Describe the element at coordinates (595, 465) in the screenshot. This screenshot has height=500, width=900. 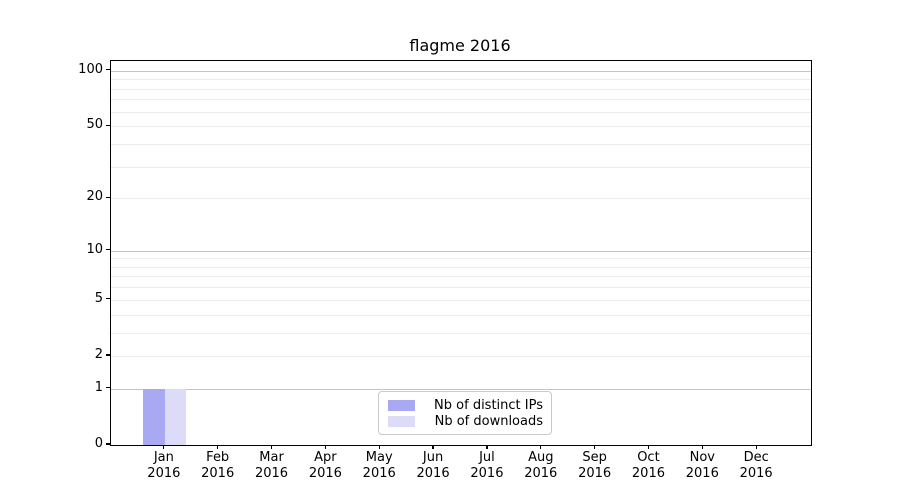
I see `x-tick-label: Sep 2016` at that location.